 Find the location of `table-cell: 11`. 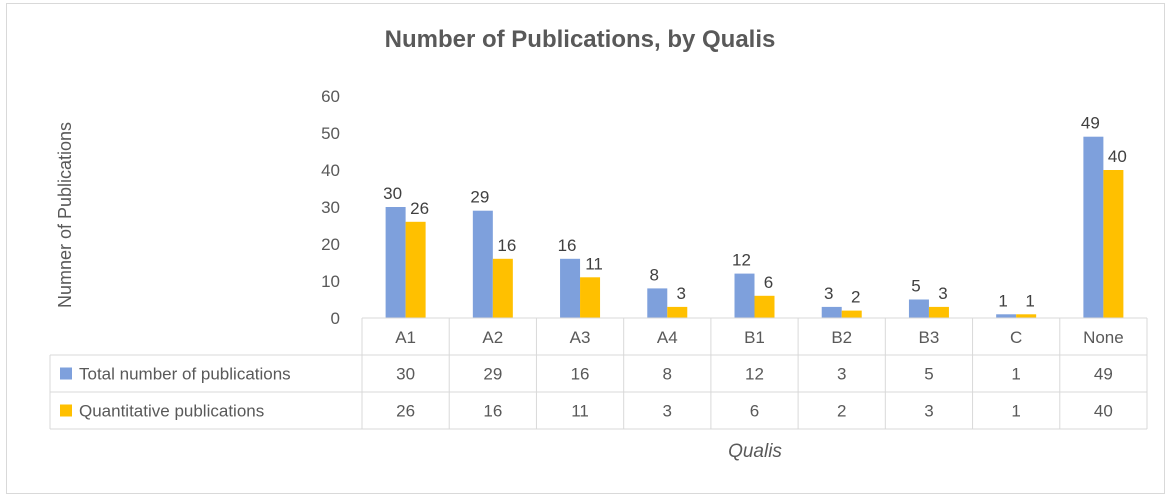

table-cell: 11 is located at coordinates (580, 411).